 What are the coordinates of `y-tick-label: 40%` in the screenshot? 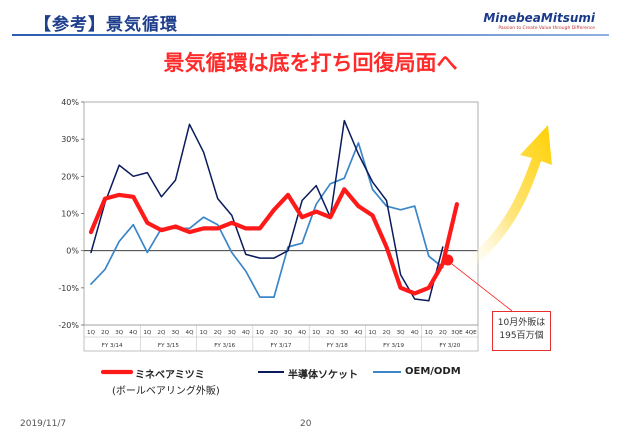 It's located at (70, 102).